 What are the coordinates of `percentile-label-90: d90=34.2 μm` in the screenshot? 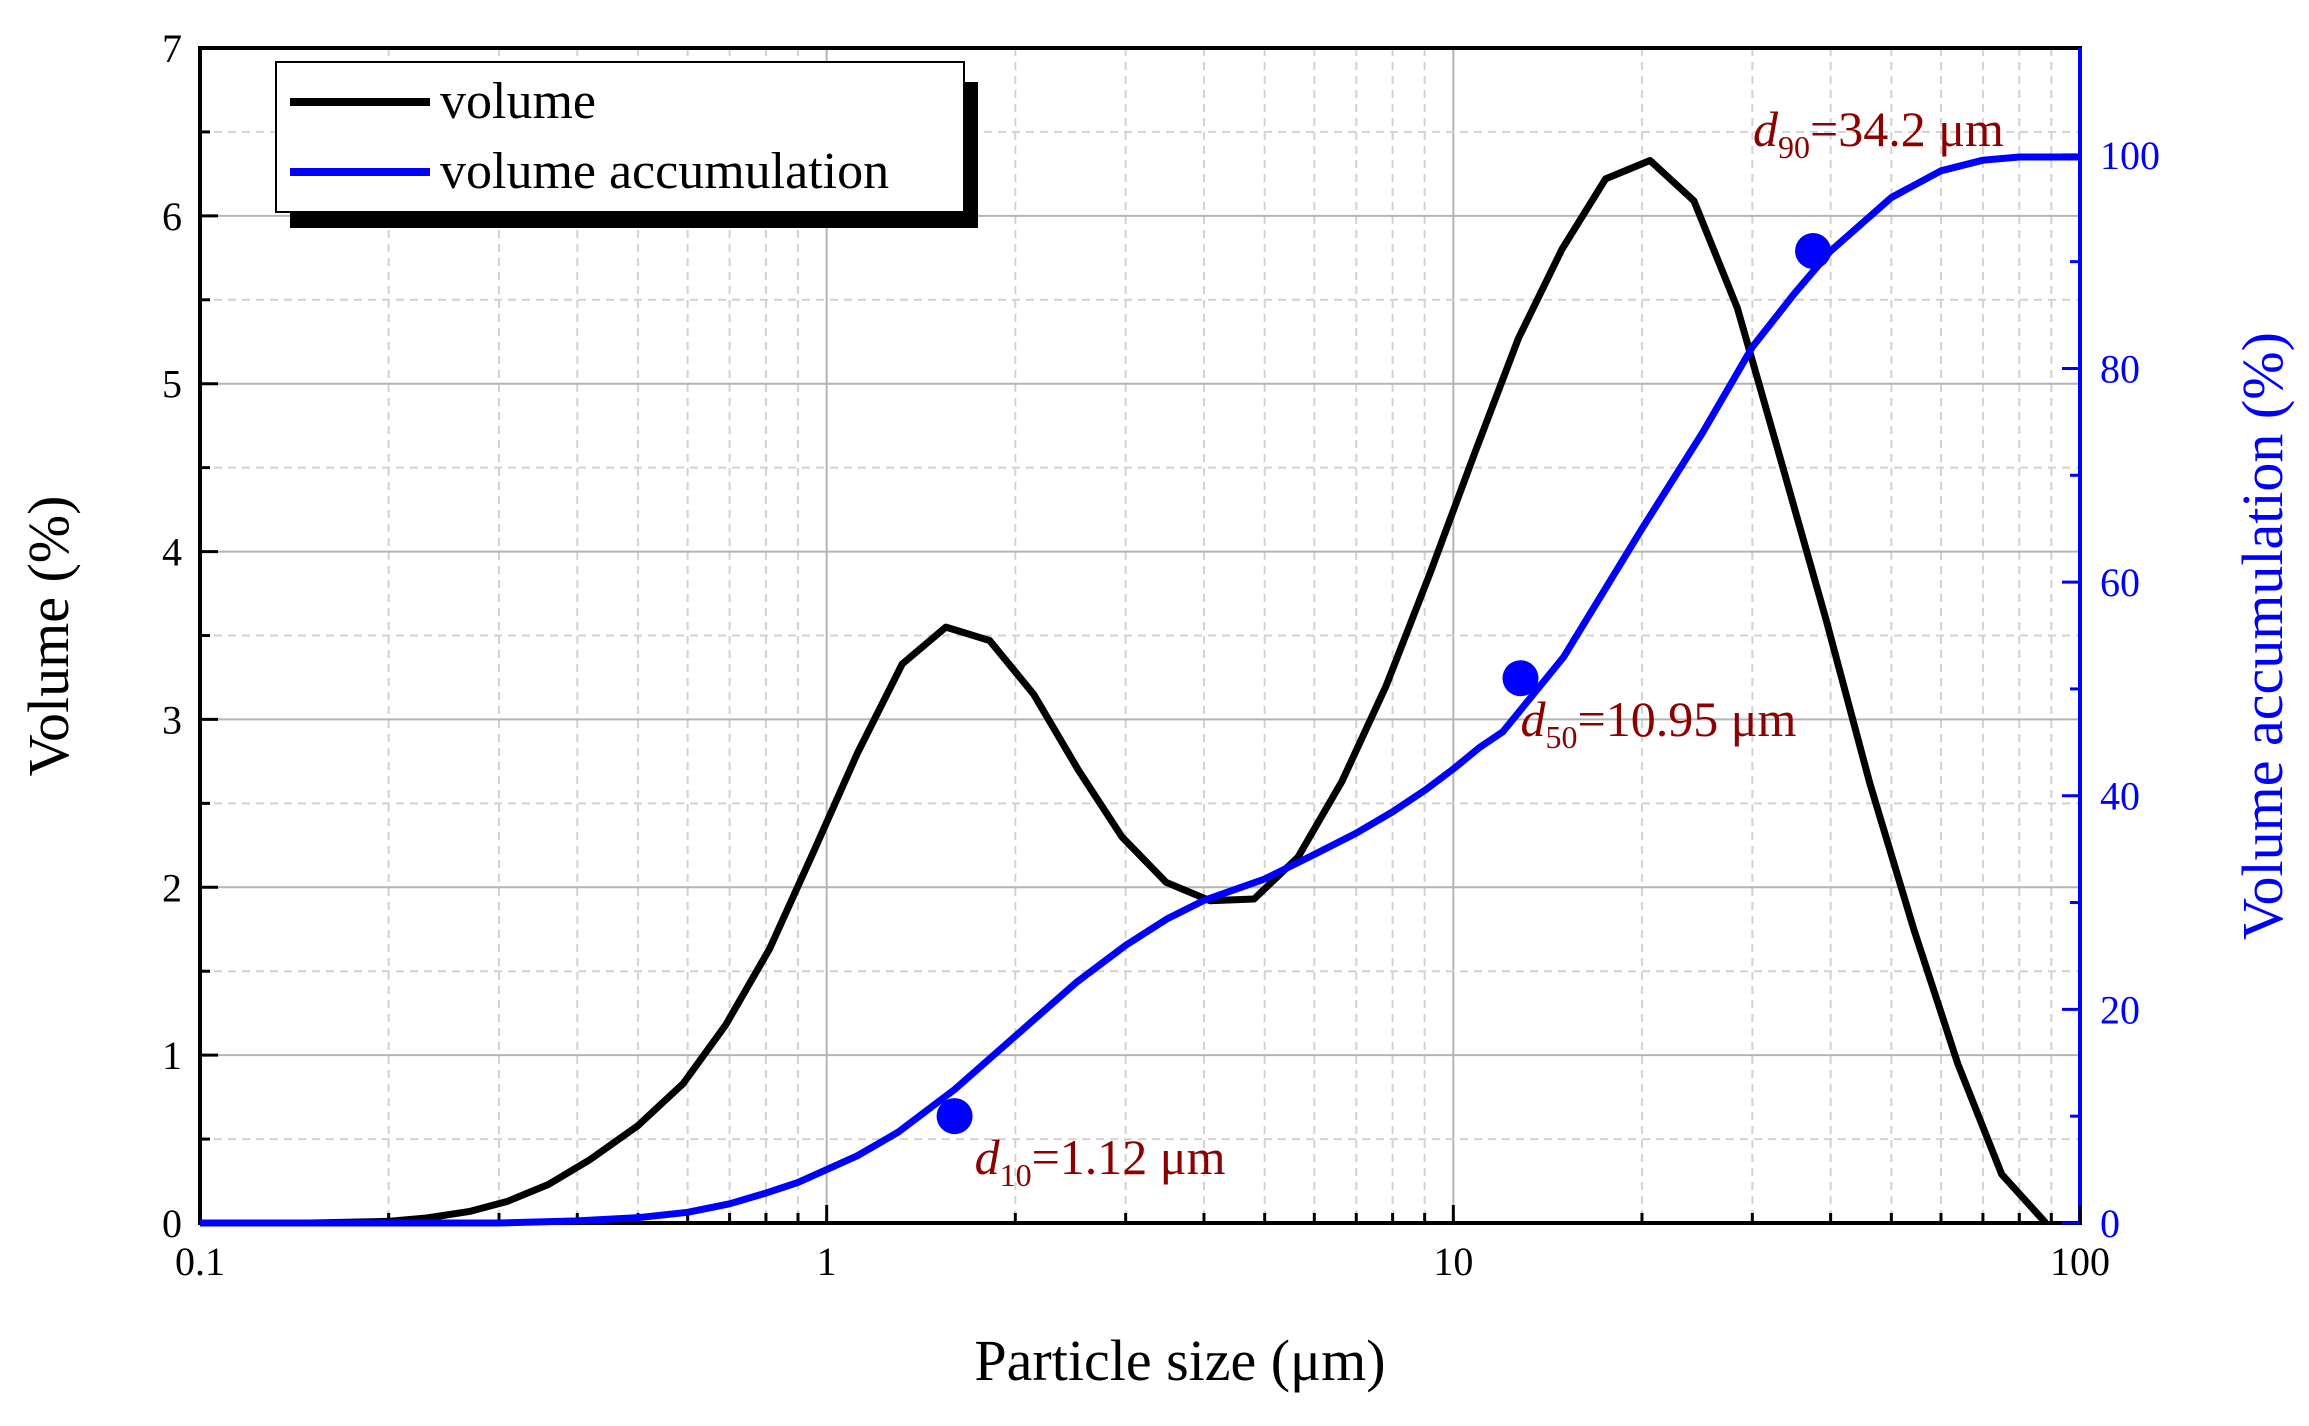 It's located at (1878, 133).